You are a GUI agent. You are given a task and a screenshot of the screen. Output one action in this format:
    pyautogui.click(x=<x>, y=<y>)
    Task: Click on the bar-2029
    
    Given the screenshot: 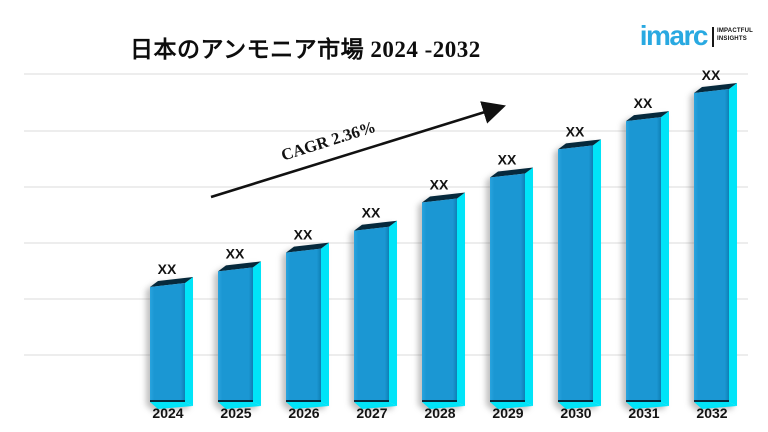 What is the action you would take?
    pyautogui.click(x=511, y=288)
    